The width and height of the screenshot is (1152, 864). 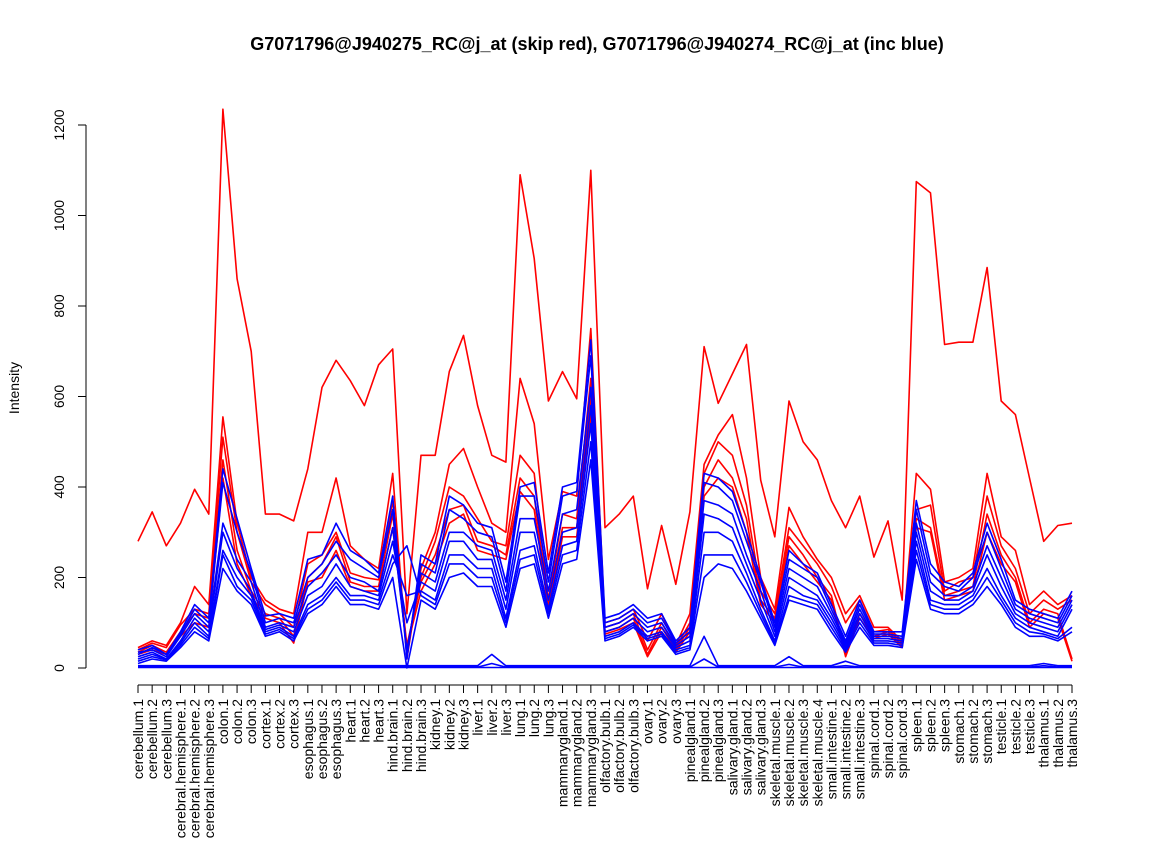 I want to click on y-axis: 0 200 400 600 800 1000 1200, so click(x=69, y=390).